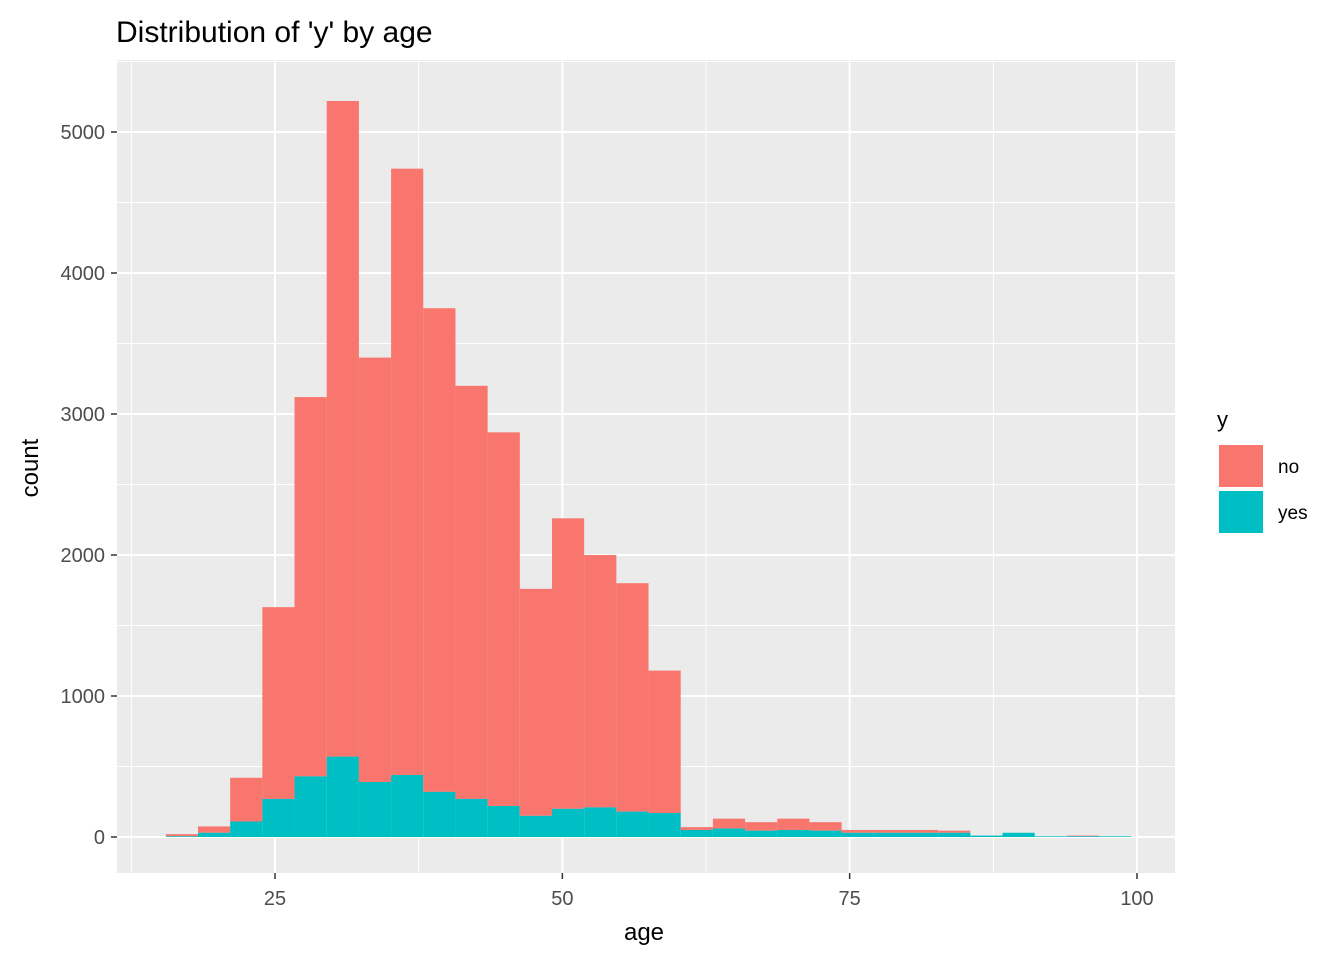  What do you see at coordinates (1222, 419) in the screenshot?
I see `legend-title: y` at bounding box center [1222, 419].